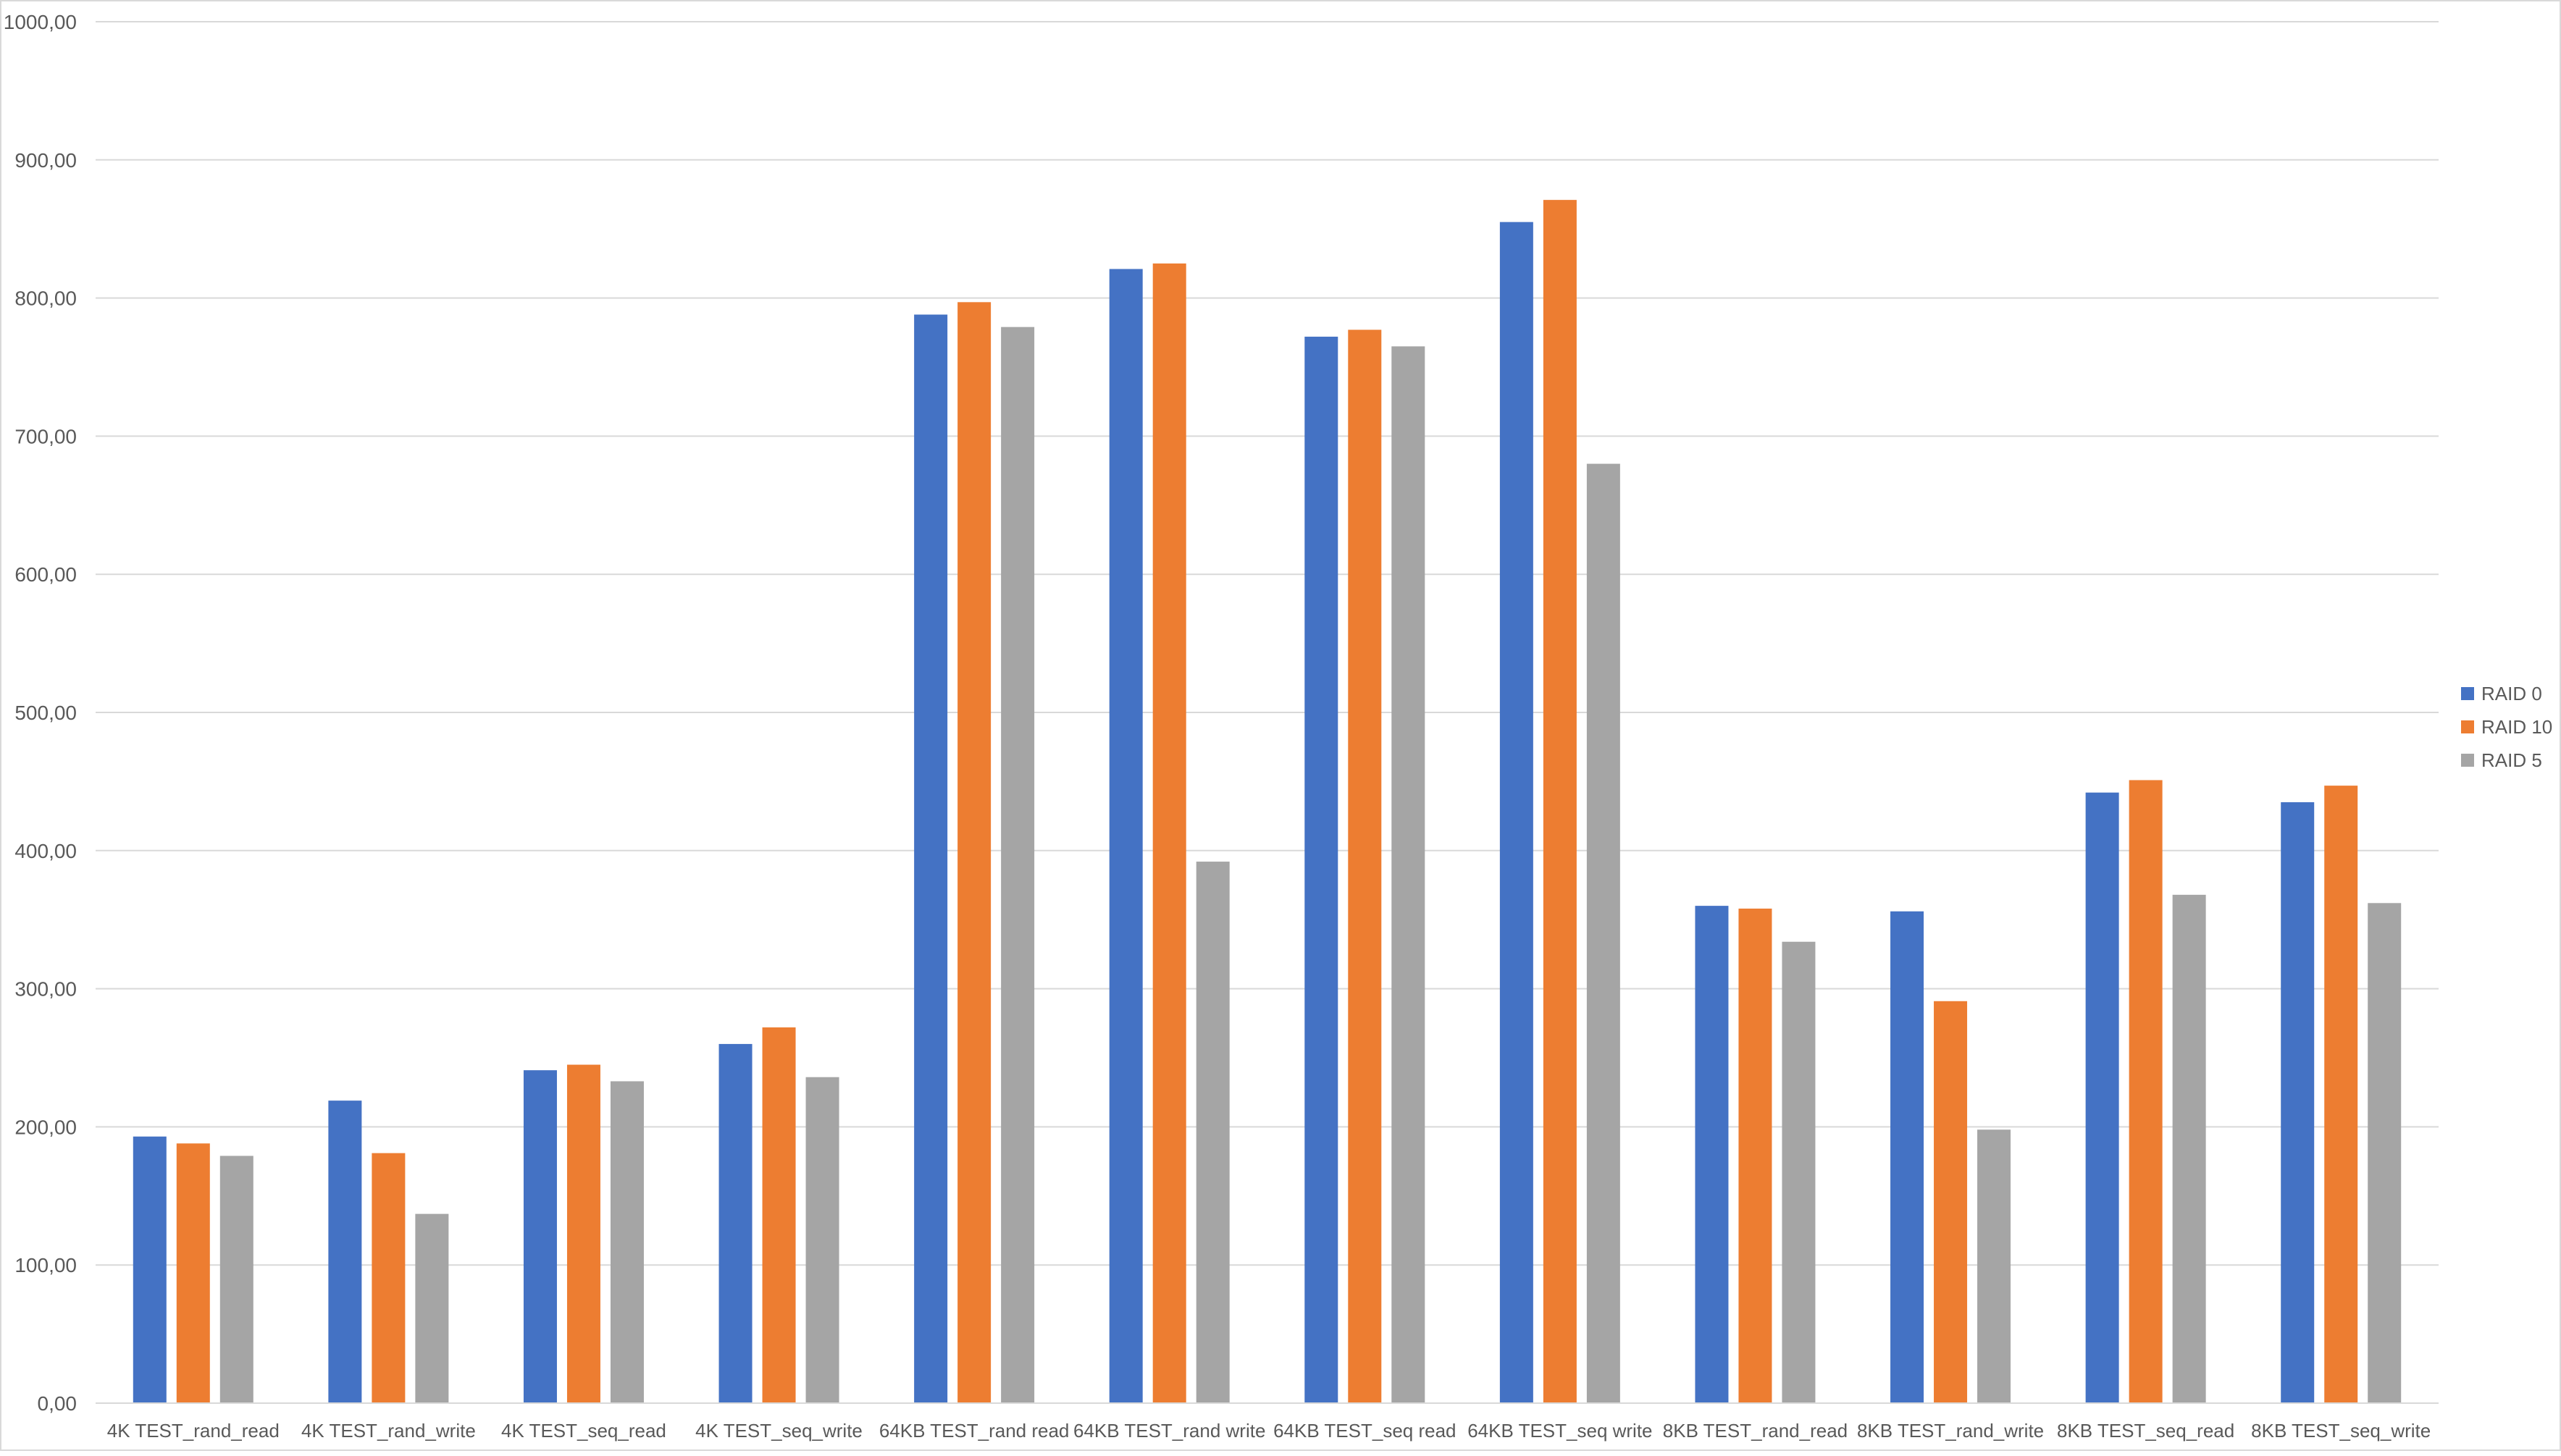 This screenshot has width=2561, height=1456. I want to click on y-tick-label: 600,00, so click(45, 574).